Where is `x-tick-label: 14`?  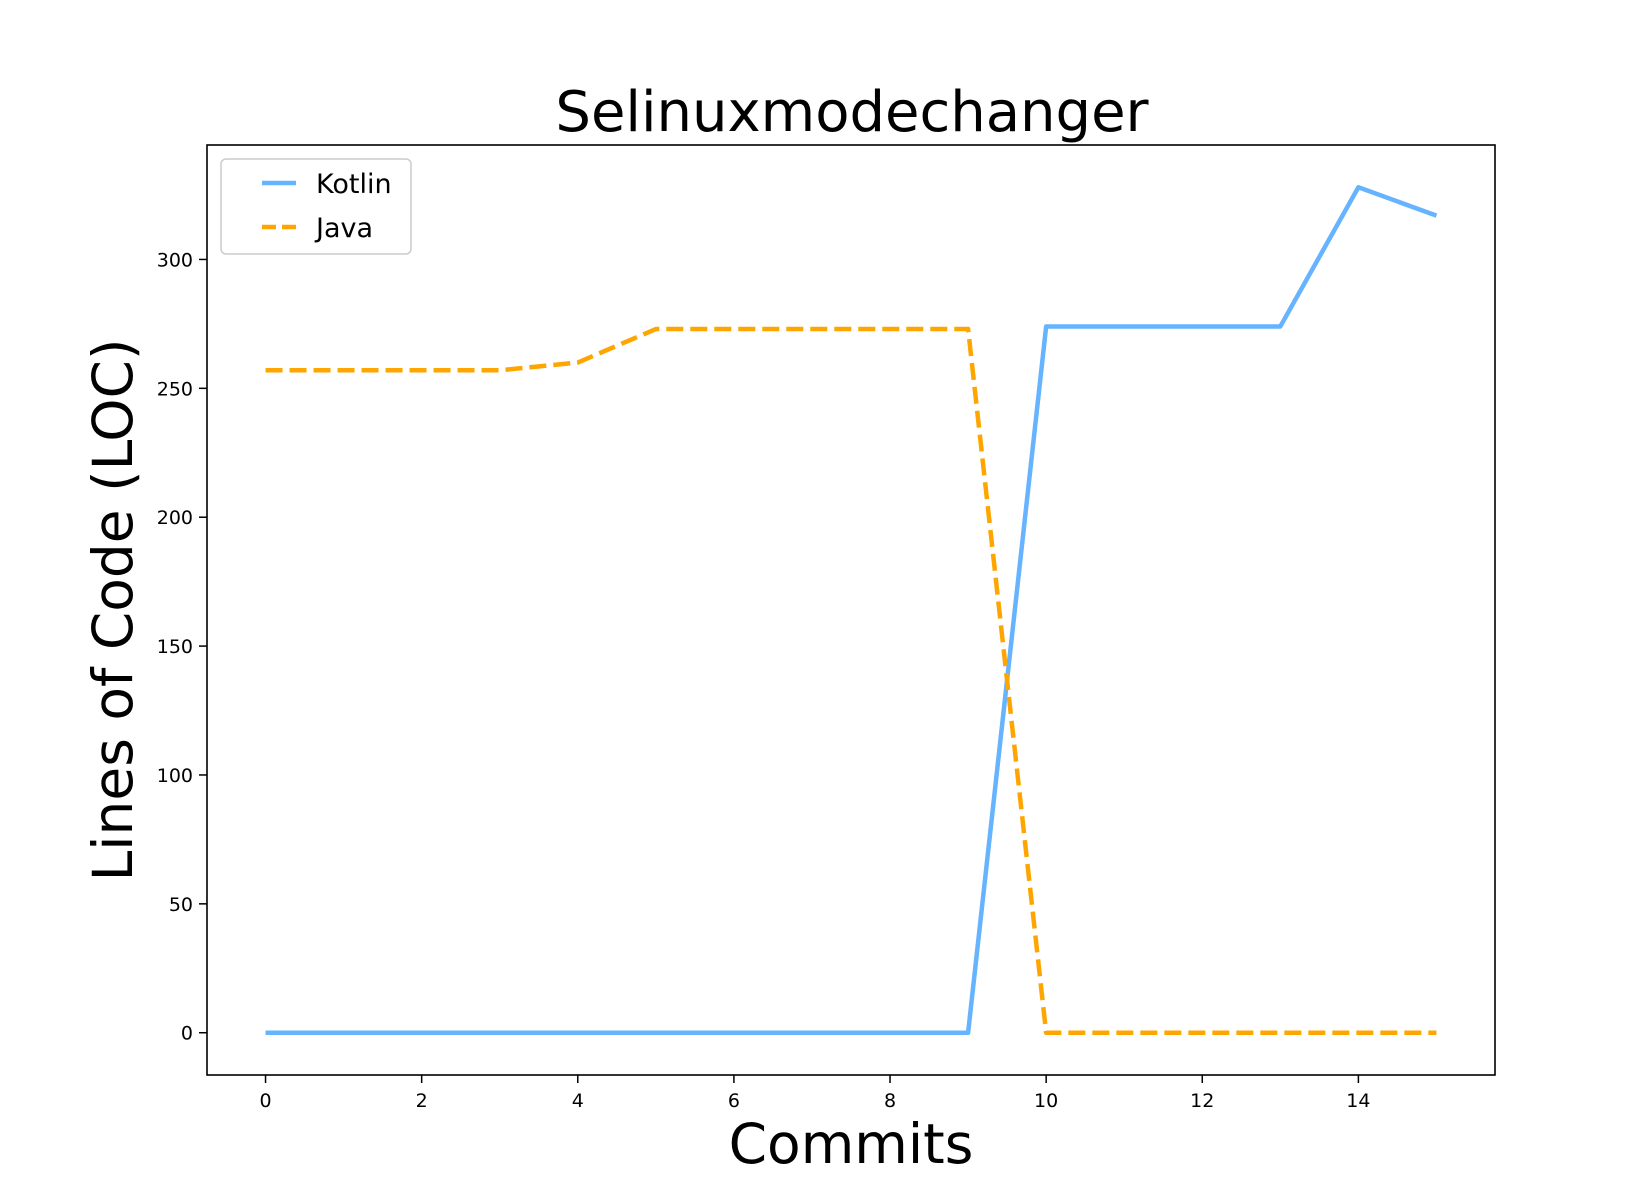 x-tick-label: 14 is located at coordinates (1358, 1101).